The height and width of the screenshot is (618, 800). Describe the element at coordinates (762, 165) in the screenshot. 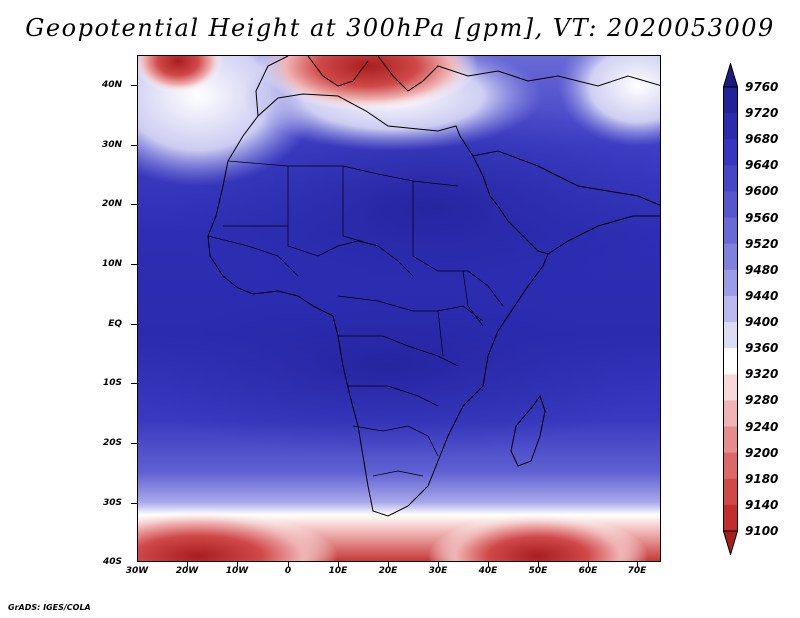

I see `colorbar-label: 9640` at that location.